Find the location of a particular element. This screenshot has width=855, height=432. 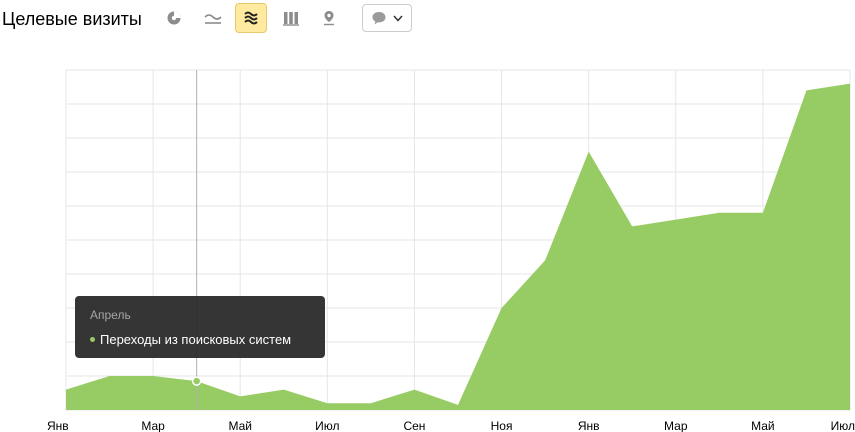

area-chart-icon is located at coordinates (251, 18).